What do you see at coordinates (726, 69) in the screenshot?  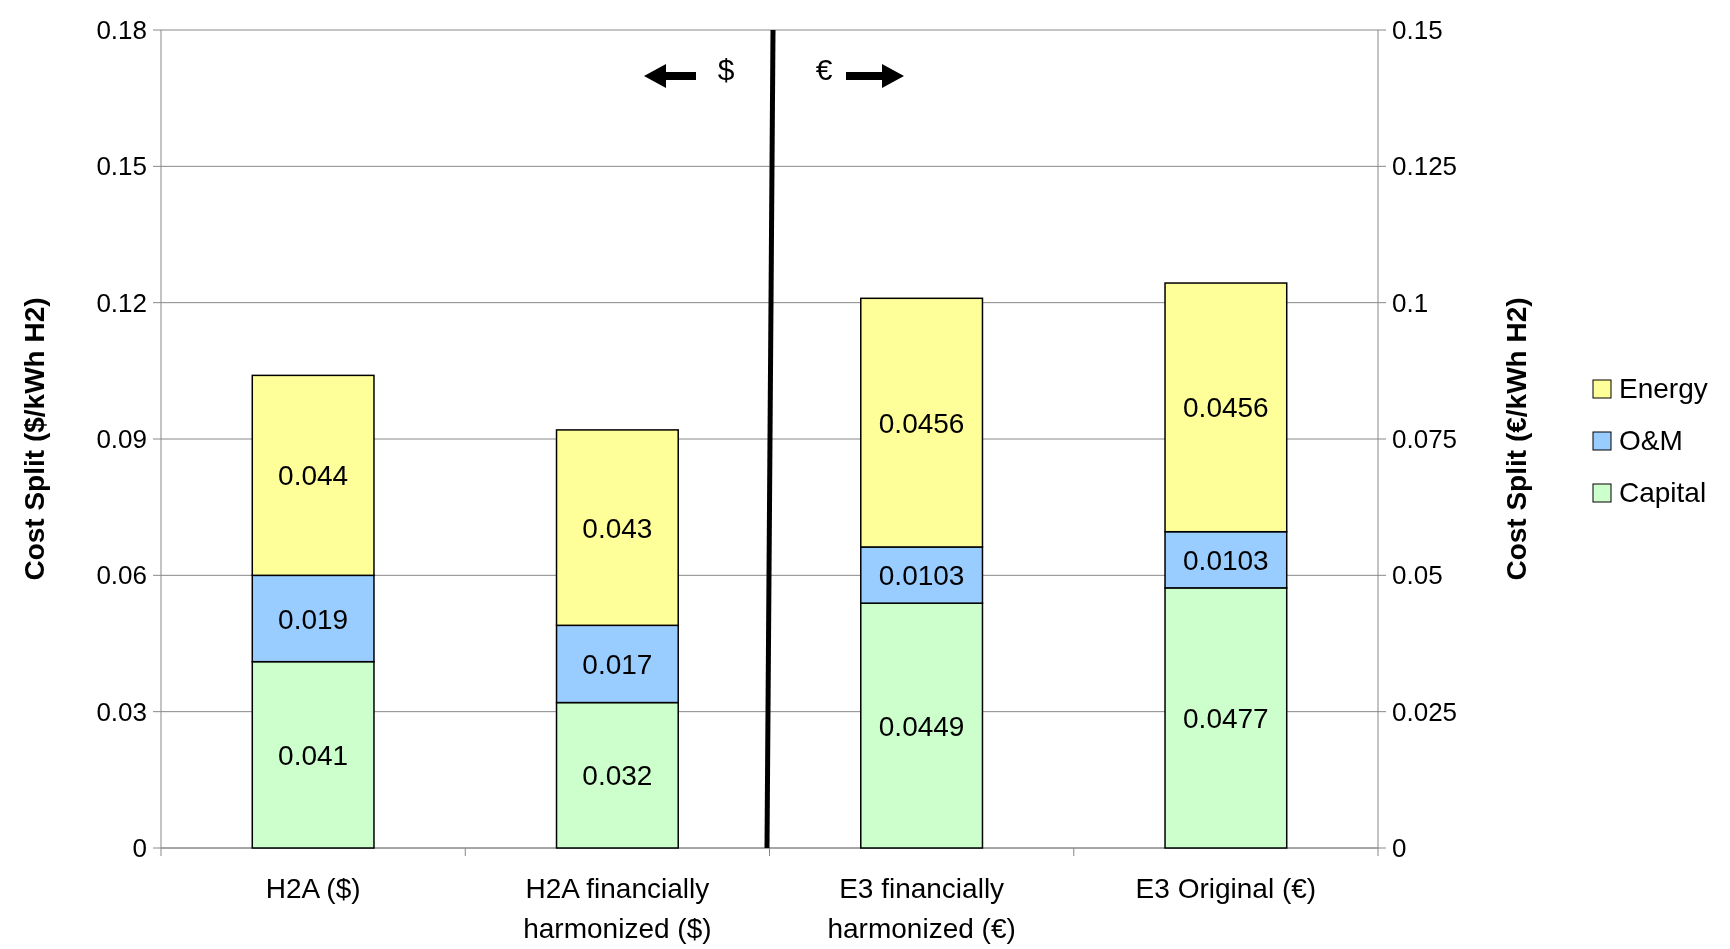 I see `annotation: $` at bounding box center [726, 69].